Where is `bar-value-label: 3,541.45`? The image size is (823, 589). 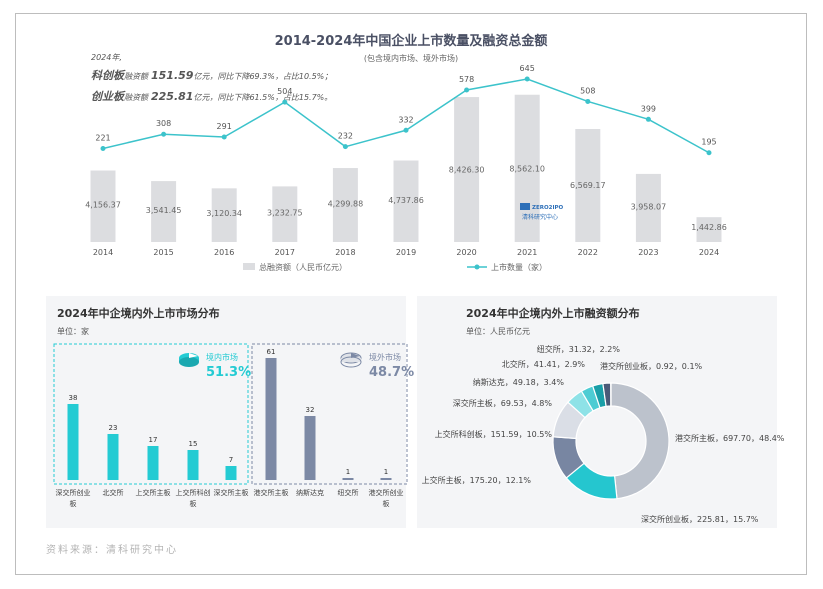
bar-value-label: 3,541.45 is located at coordinates (164, 210).